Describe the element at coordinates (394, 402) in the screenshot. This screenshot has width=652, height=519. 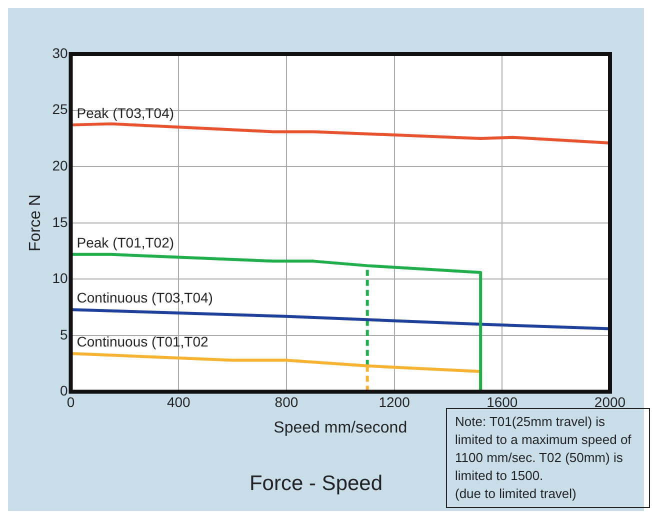
I see `x-tick-label: 1200` at that location.